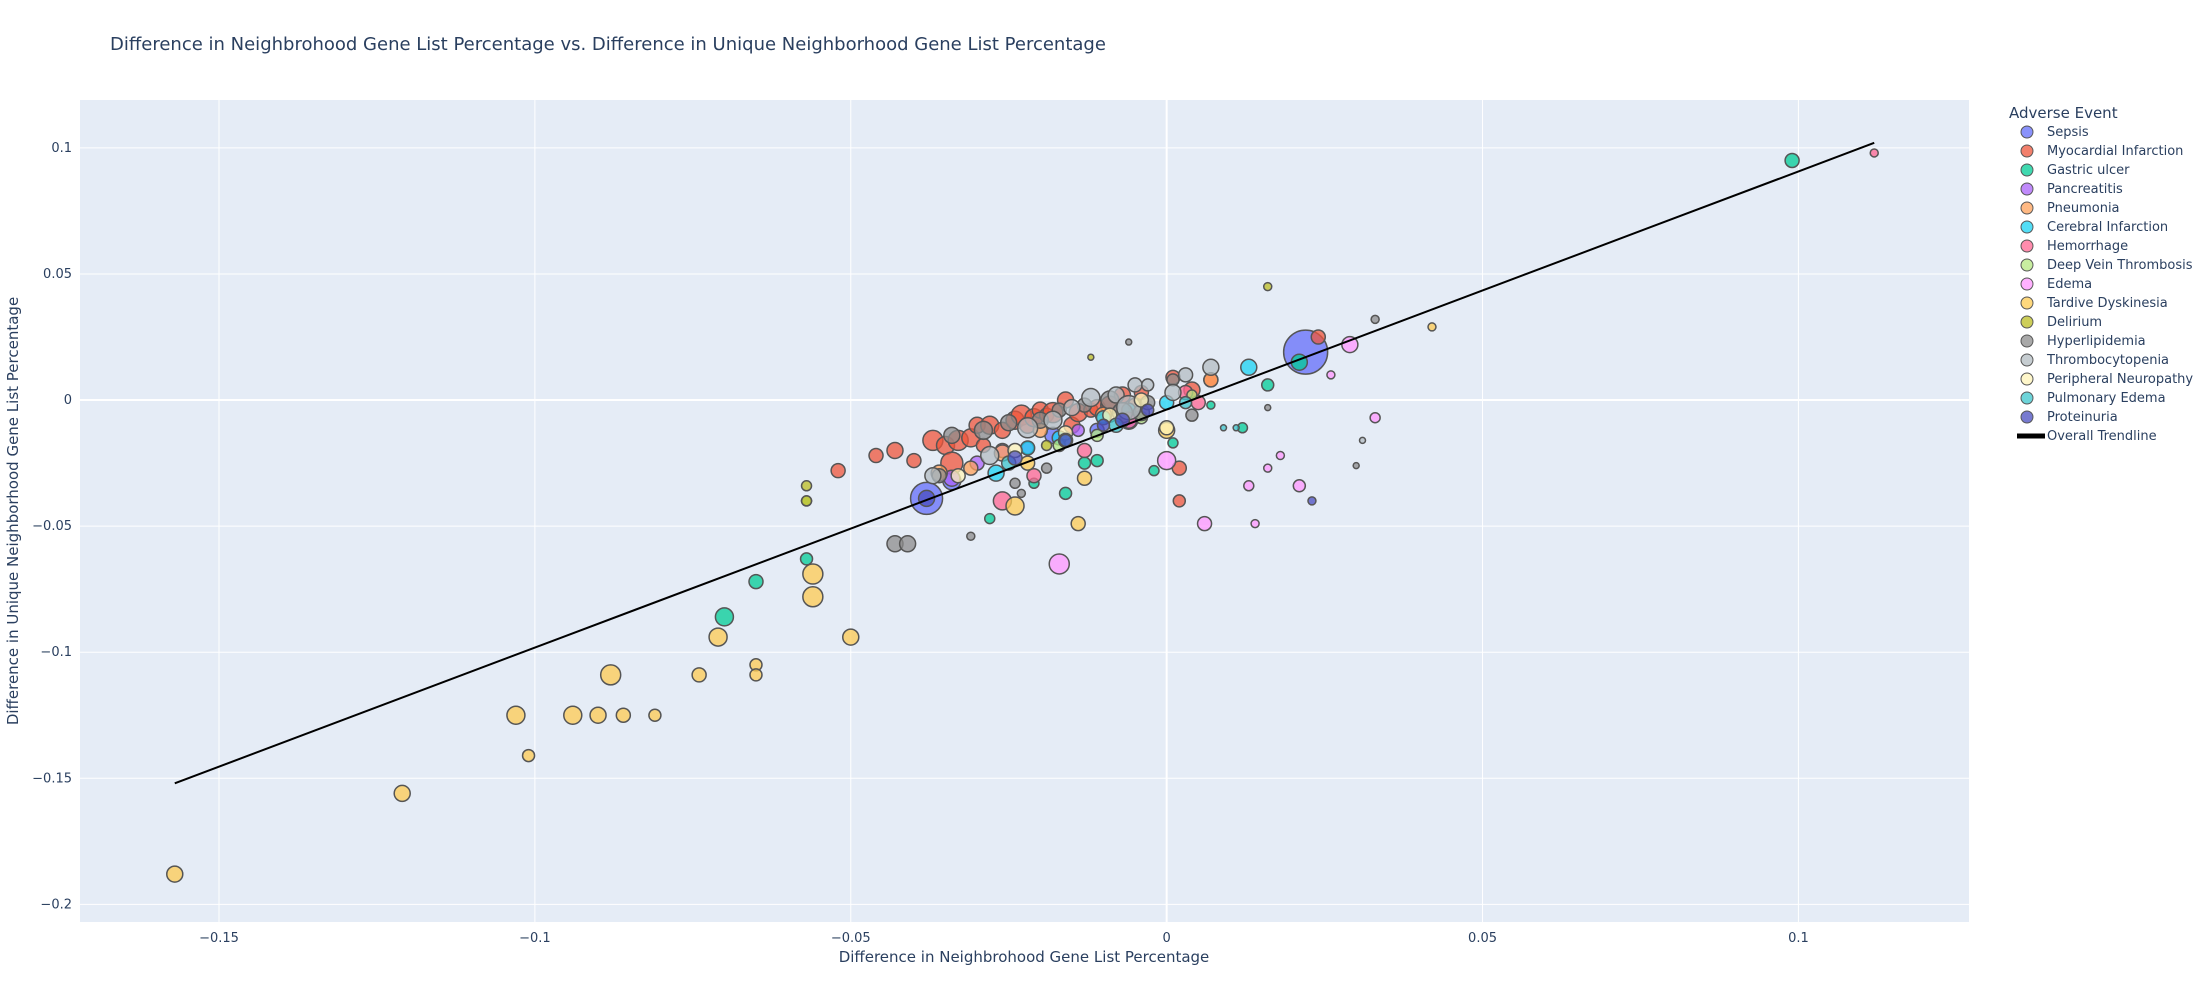 The width and height of the screenshot is (2200, 1000). What do you see at coordinates (1167, 938) in the screenshot?
I see `x-tick-label: 0` at bounding box center [1167, 938].